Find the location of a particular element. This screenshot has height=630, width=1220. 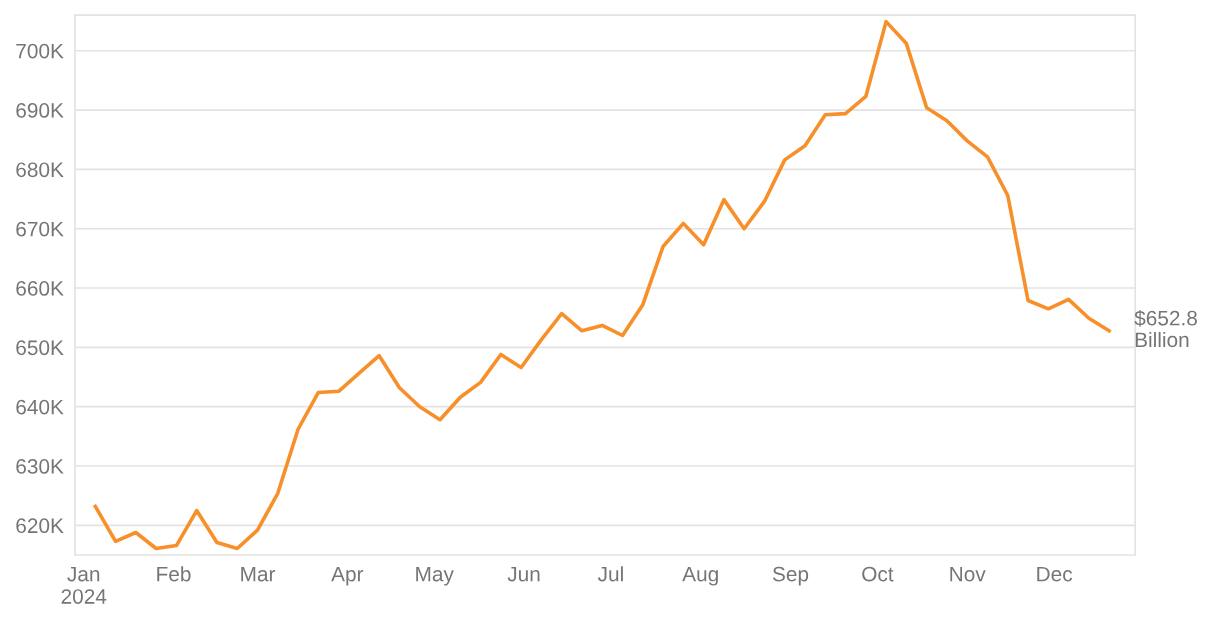

x-tick-label: Aug is located at coordinates (700, 576).